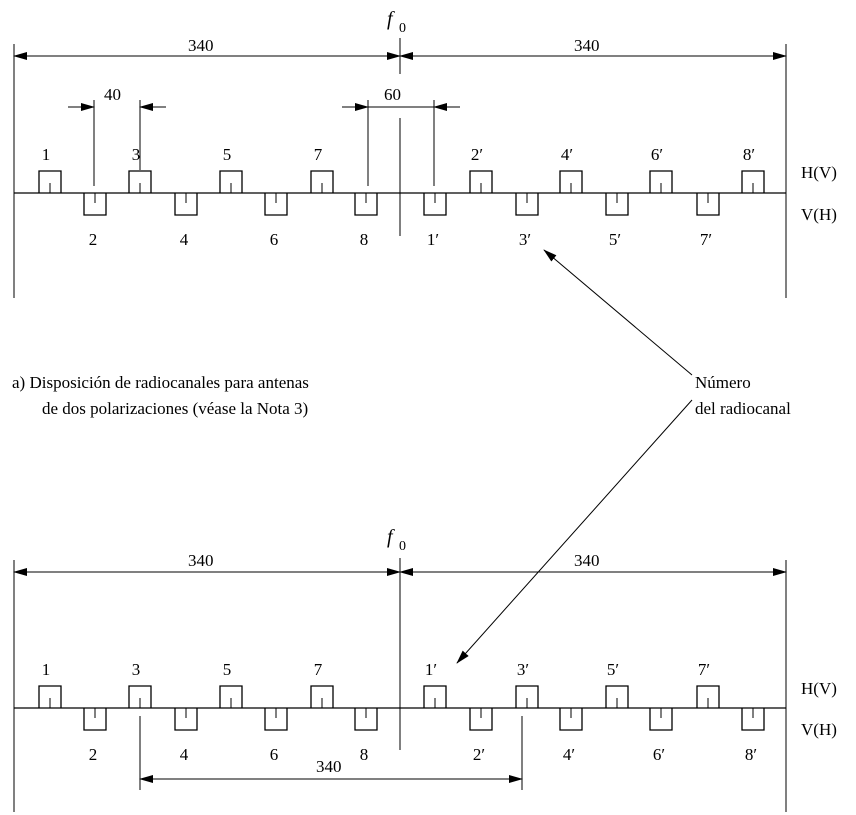  What do you see at coordinates (391, 19) in the screenshot?
I see `f0-label-a: f` at bounding box center [391, 19].